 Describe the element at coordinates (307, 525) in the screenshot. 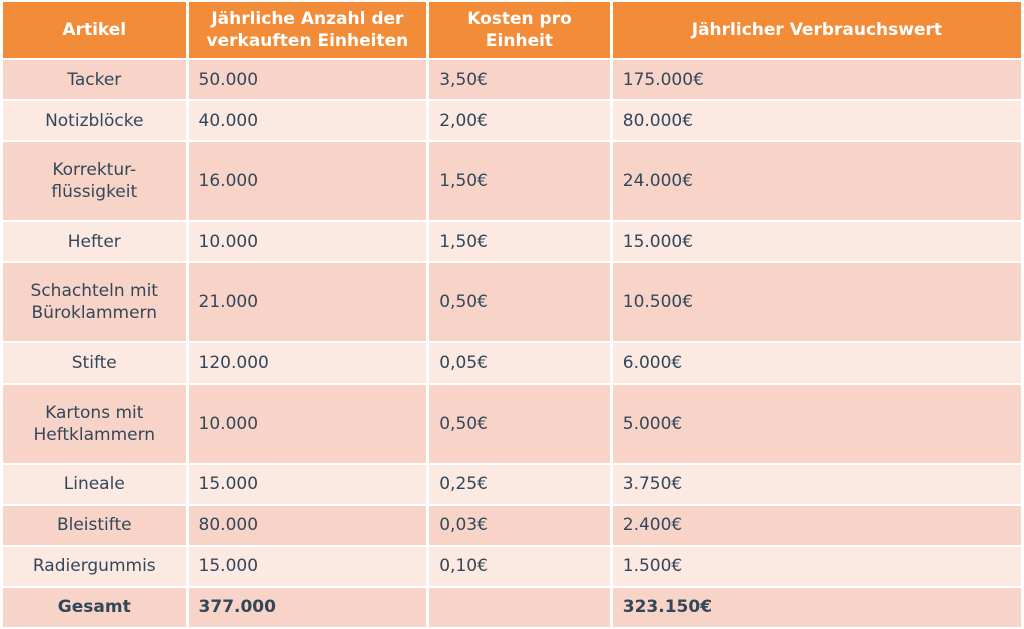

I see `cell-units: 80.000` at that location.